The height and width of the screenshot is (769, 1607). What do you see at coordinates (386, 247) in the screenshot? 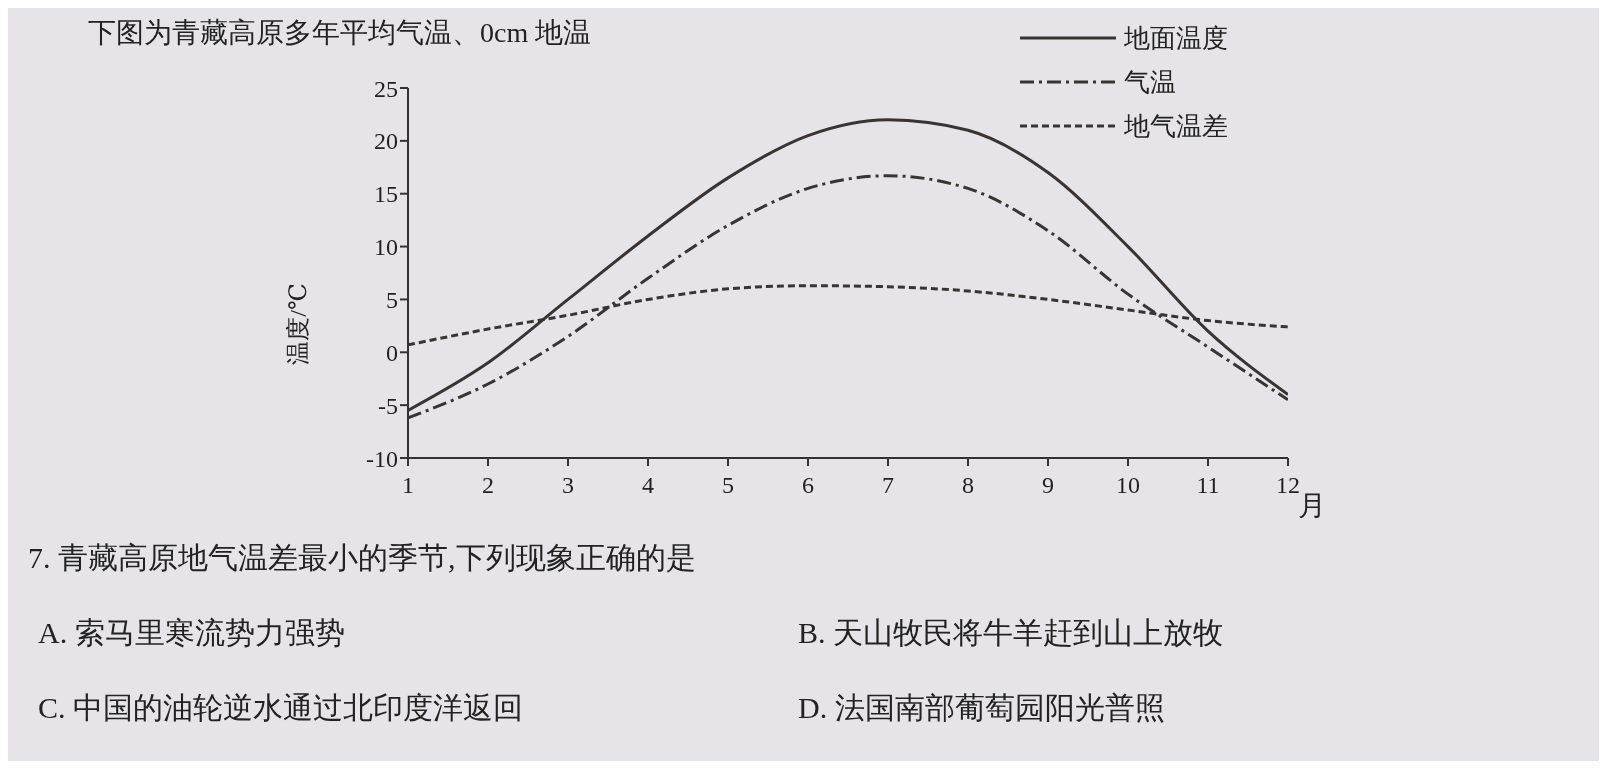
I see `y-tick-label: 10` at bounding box center [386, 247].